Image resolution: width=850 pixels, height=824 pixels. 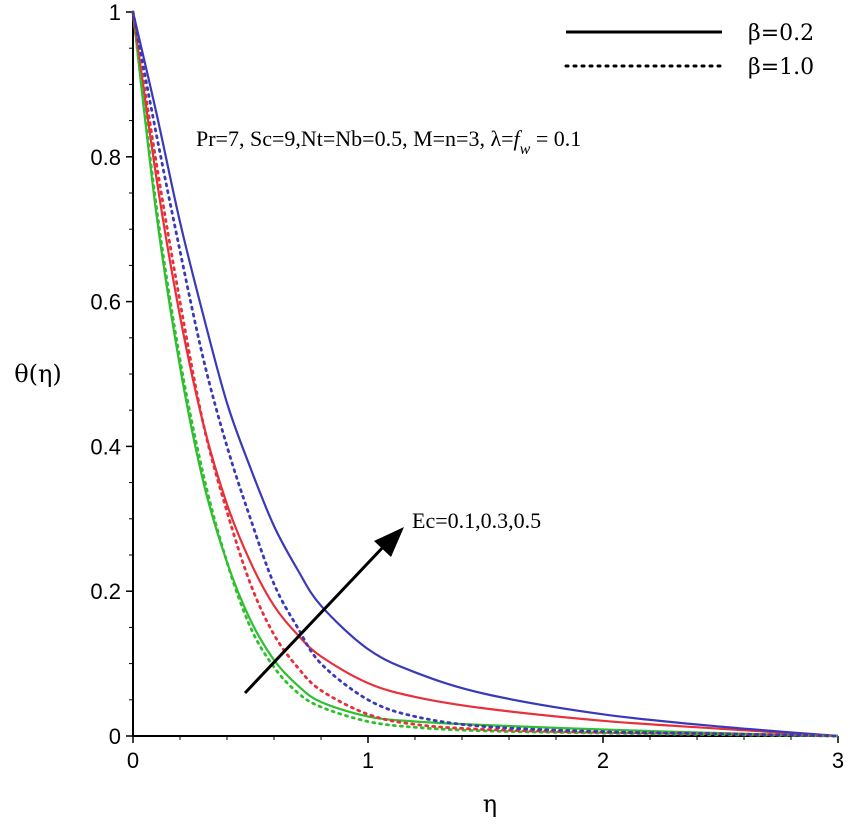 I want to click on parameters-annotation: Pr=7, Sc=9,Nt=Nb=0.5, M=n=3, λ=fw = 0.1, so click(x=388, y=142).